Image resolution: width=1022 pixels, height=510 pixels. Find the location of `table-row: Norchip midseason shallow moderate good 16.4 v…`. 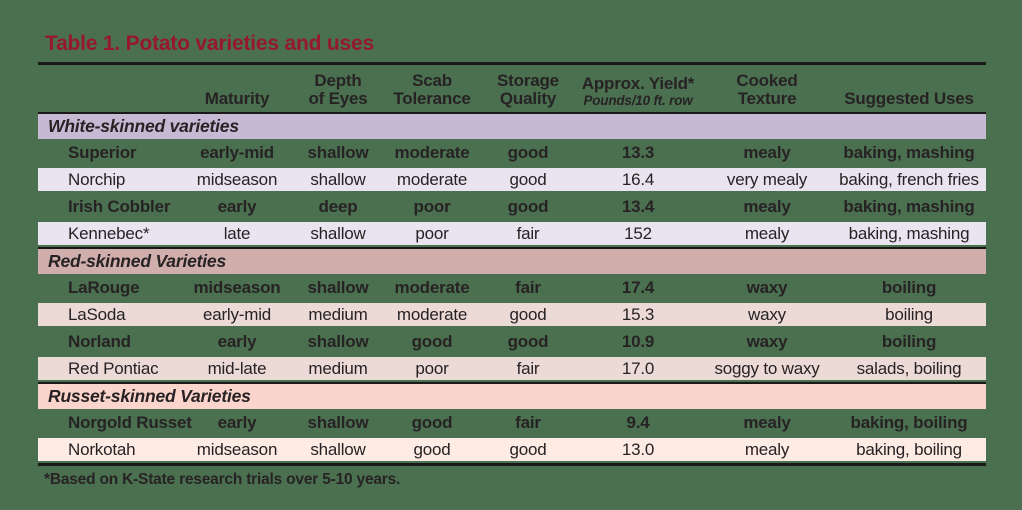

table-row: Norchip midseason shallow moderate good 16.4 v… is located at coordinates (512, 179).